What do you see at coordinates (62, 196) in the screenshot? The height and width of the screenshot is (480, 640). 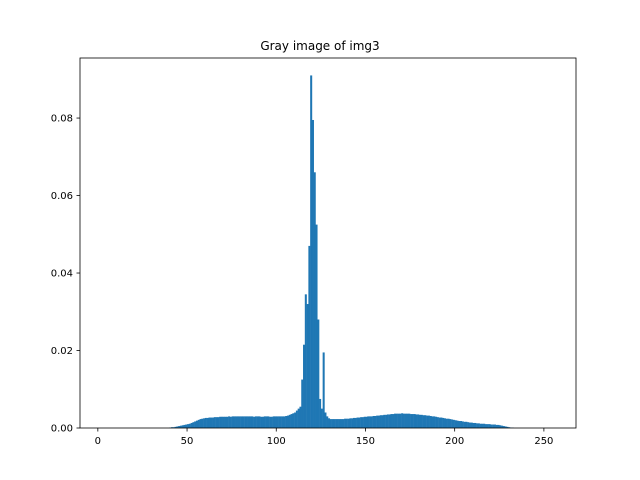 I see `y-tick-label: 0.06` at bounding box center [62, 196].